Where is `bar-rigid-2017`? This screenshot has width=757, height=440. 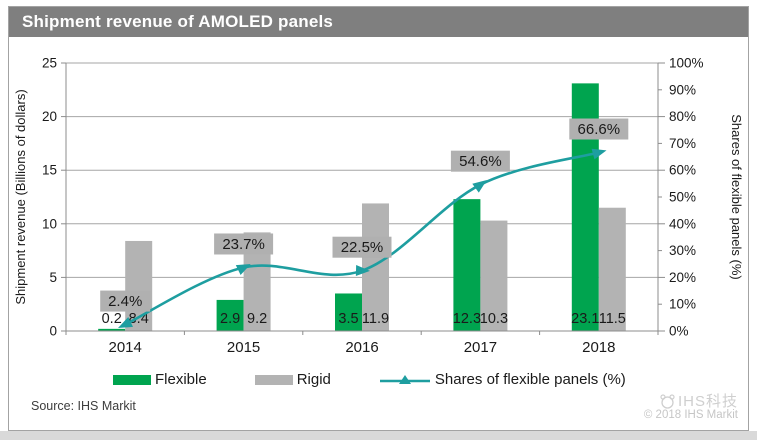 bar-rigid-2017 is located at coordinates (494, 275).